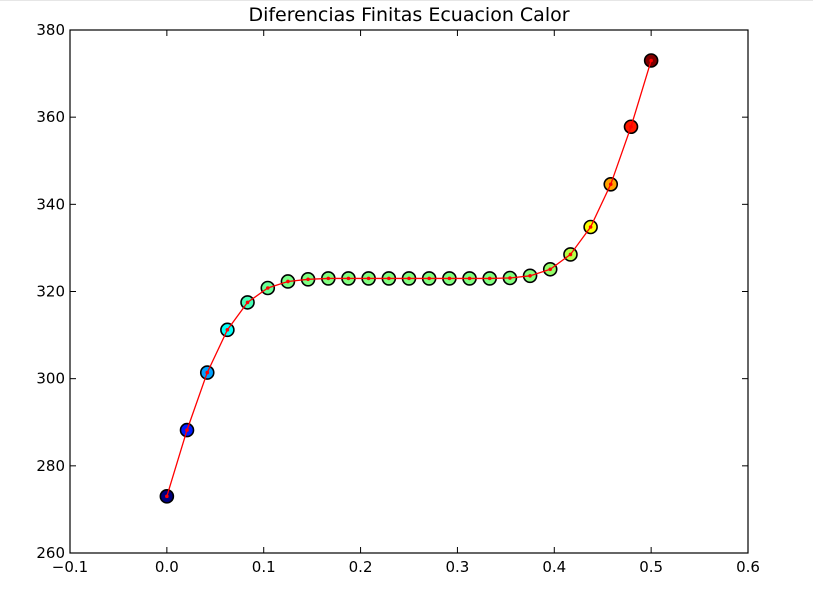  Describe the element at coordinates (748, 567) in the screenshot. I see `x-tick-label: 0.6` at that location.